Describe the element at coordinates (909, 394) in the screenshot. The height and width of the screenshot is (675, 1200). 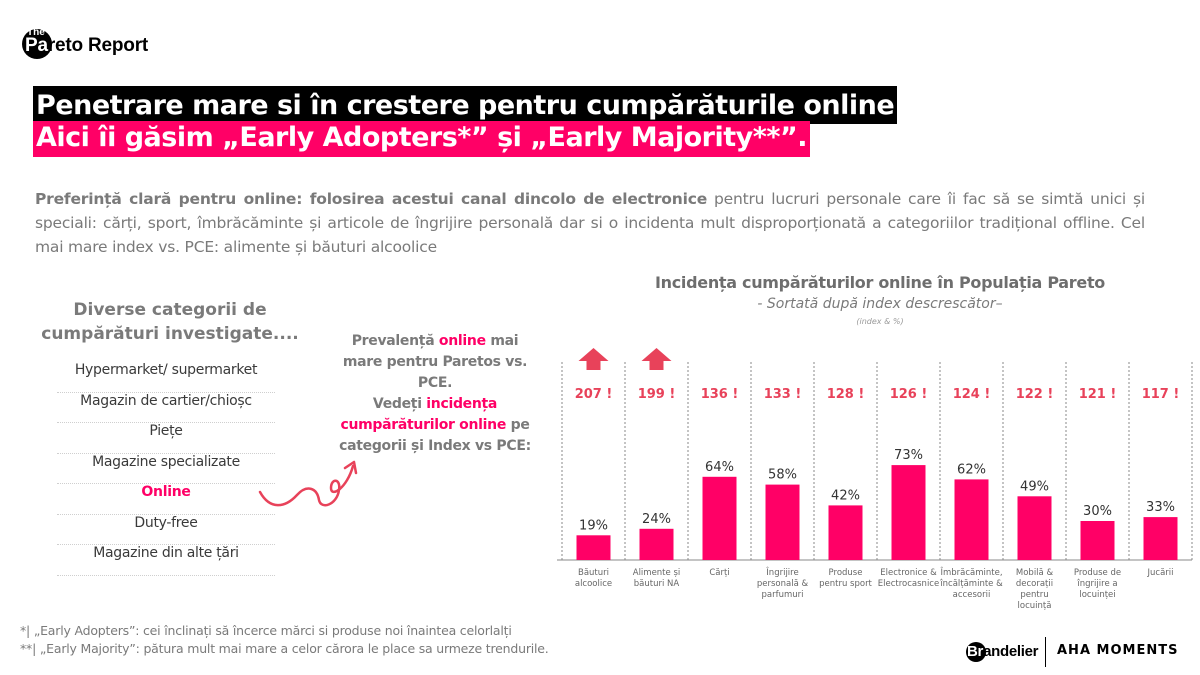
I see `index-label: 126 !` at that location.